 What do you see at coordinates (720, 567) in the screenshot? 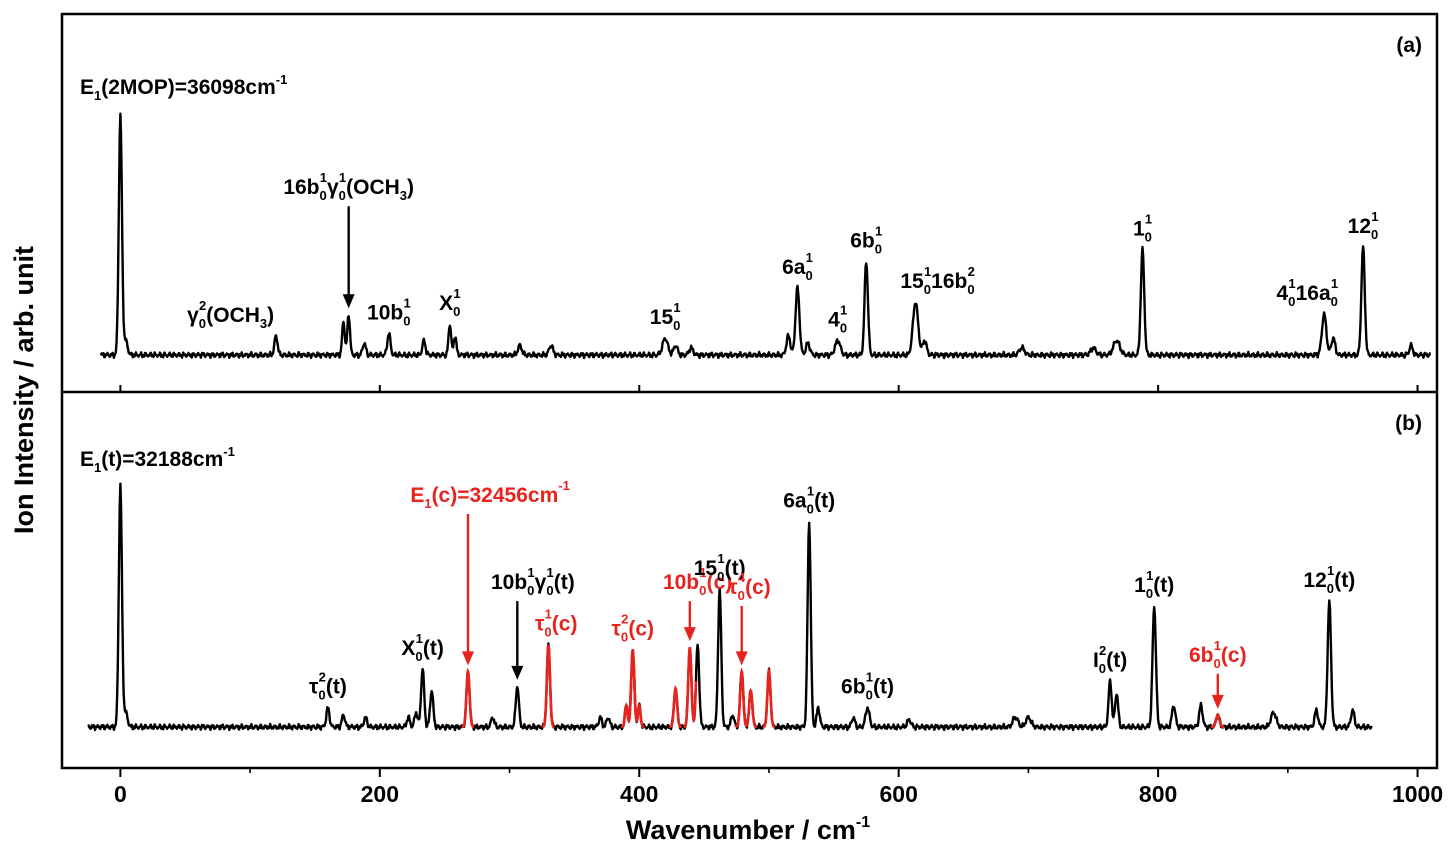
I see `peak-label: 1501(t)` at bounding box center [720, 567].